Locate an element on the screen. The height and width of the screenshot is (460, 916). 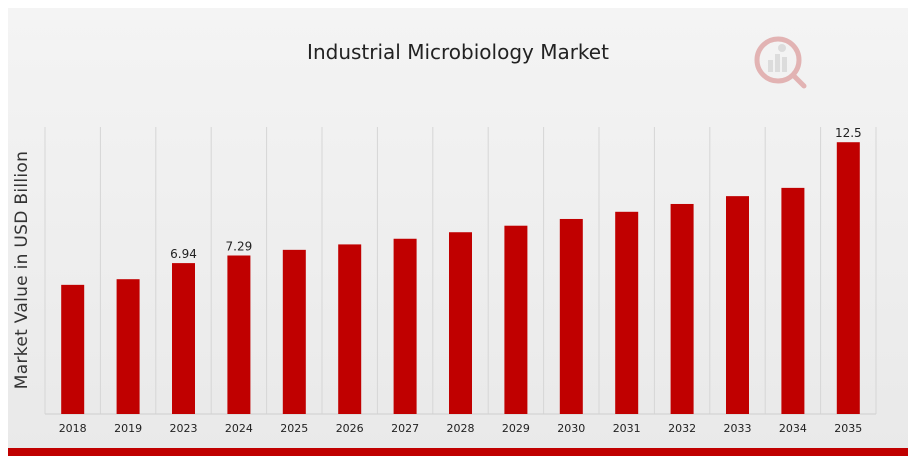
x-tick-label: 2030 is located at coordinates (571, 428).